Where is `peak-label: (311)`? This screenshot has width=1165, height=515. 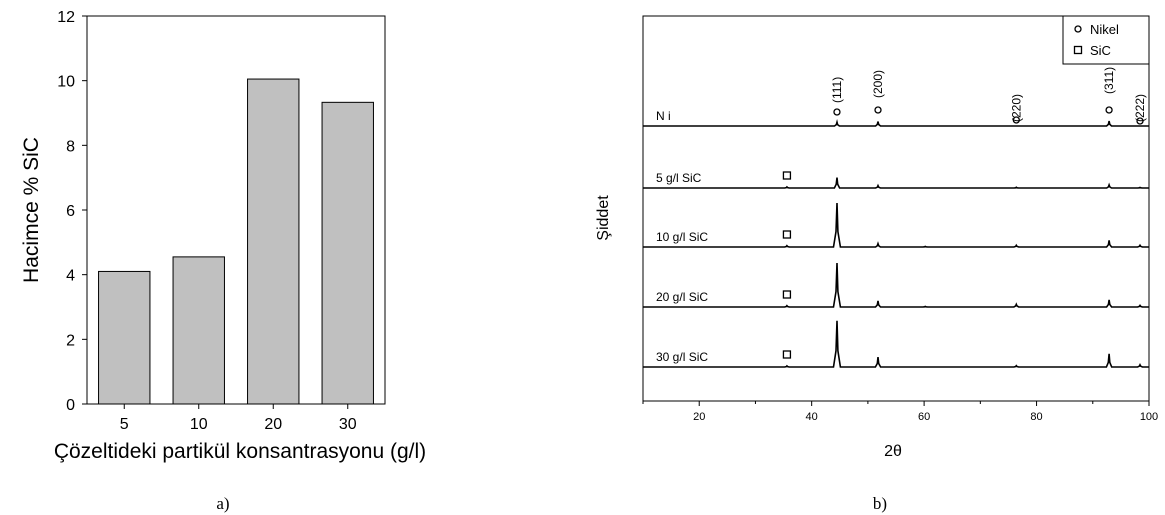
peak-label: (311) is located at coordinates (1109, 80).